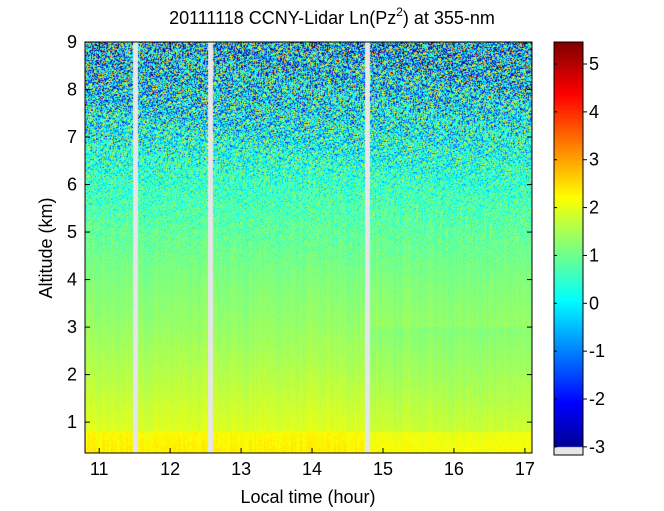  I want to click on x-tick-label: 11, so click(99, 469).